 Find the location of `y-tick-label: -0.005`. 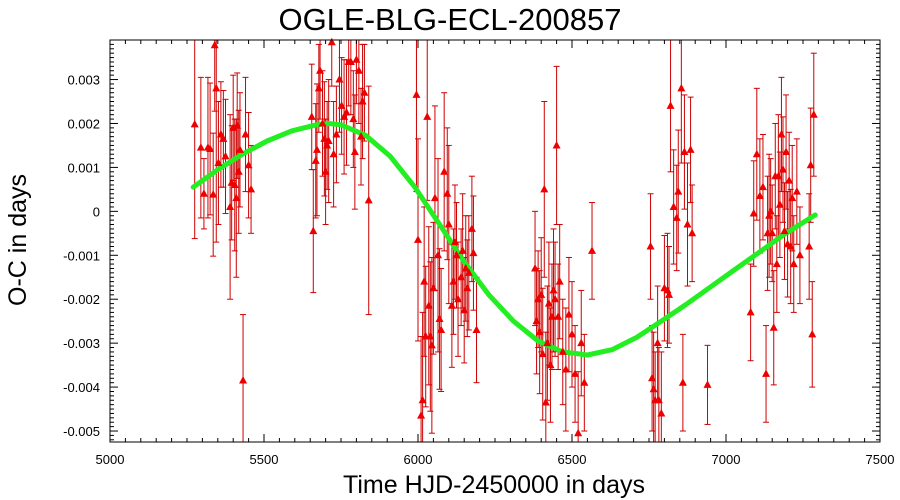

y-tick-label: -0.005 is located at coordinates (81, 431).